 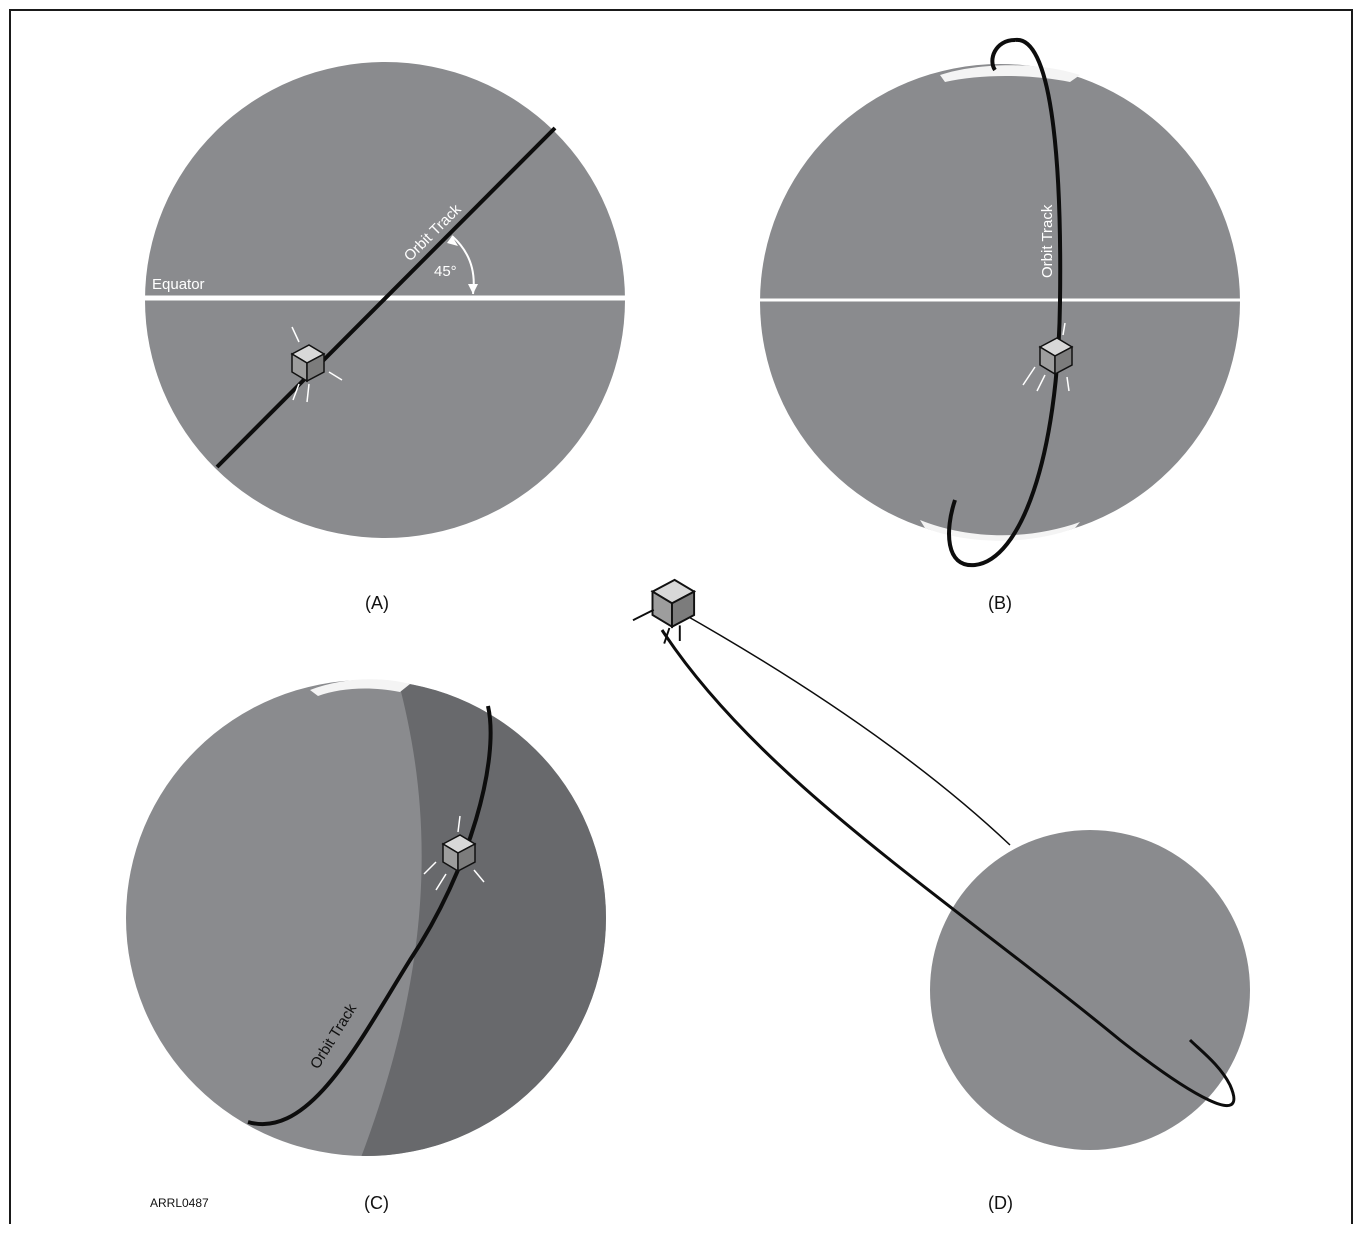 I want to click on orbit-track-c, so click(x=370, y=915).